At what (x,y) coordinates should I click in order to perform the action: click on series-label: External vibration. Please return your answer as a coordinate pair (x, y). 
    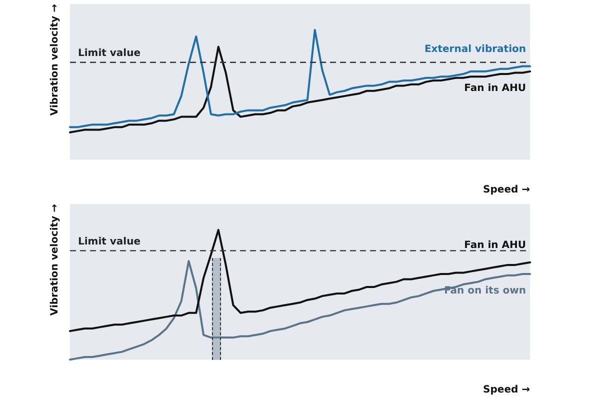
    Looking at the image, I should click on (475, 49).